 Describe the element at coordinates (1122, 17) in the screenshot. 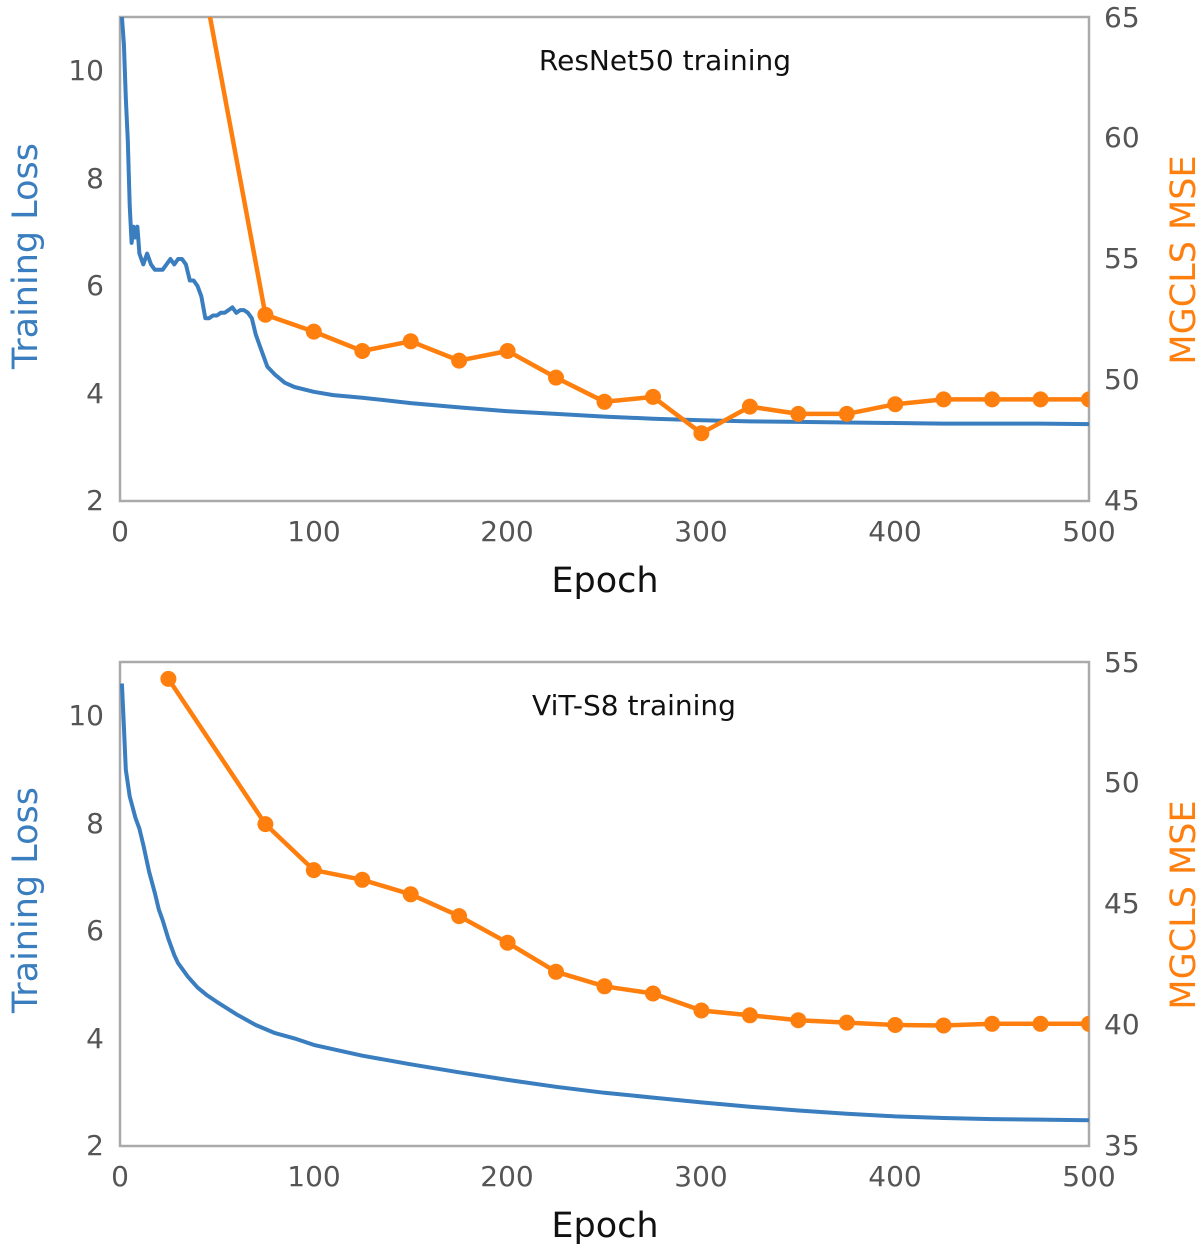

I see `y-right-tick-label: 65` at that location.